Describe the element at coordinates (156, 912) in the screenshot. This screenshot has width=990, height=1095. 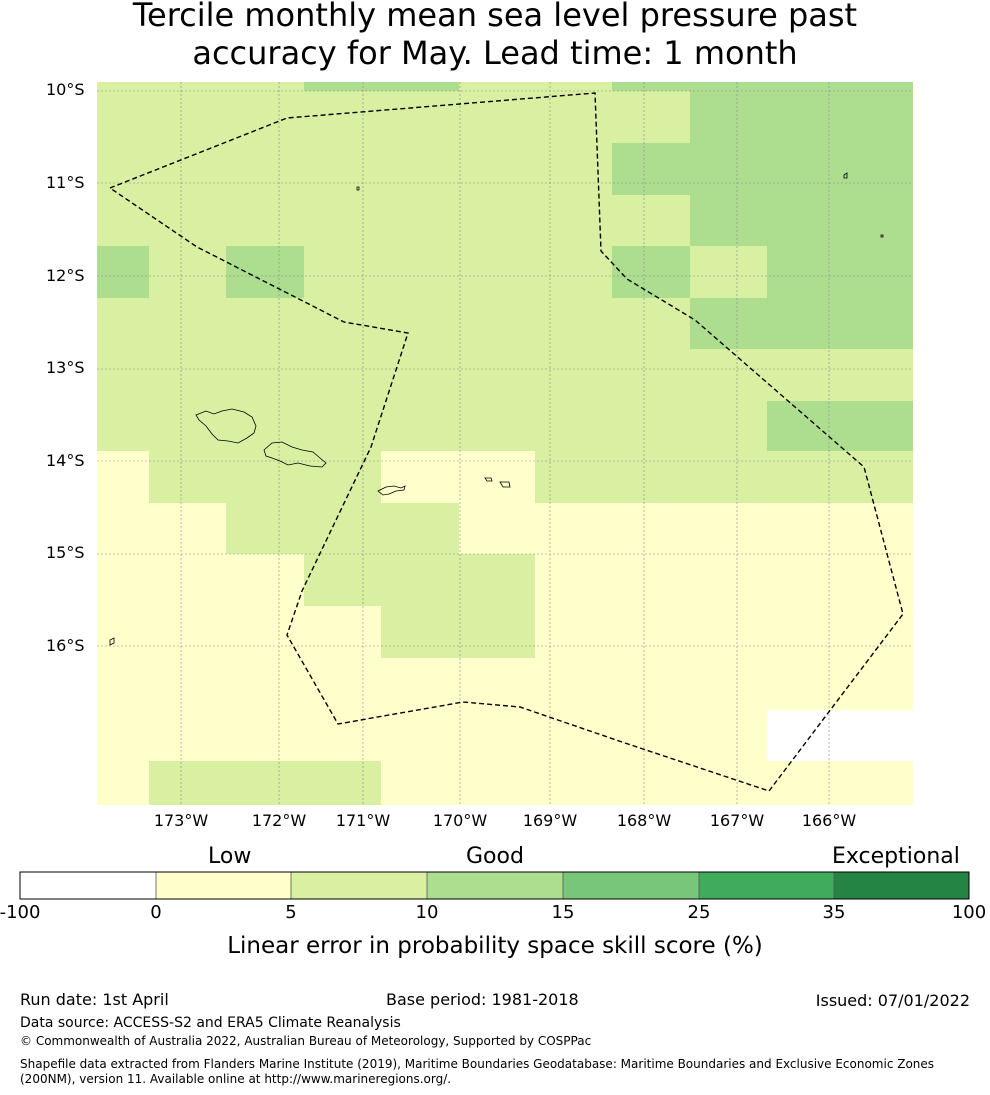
I see `colorbar-tick: 0` at that location.